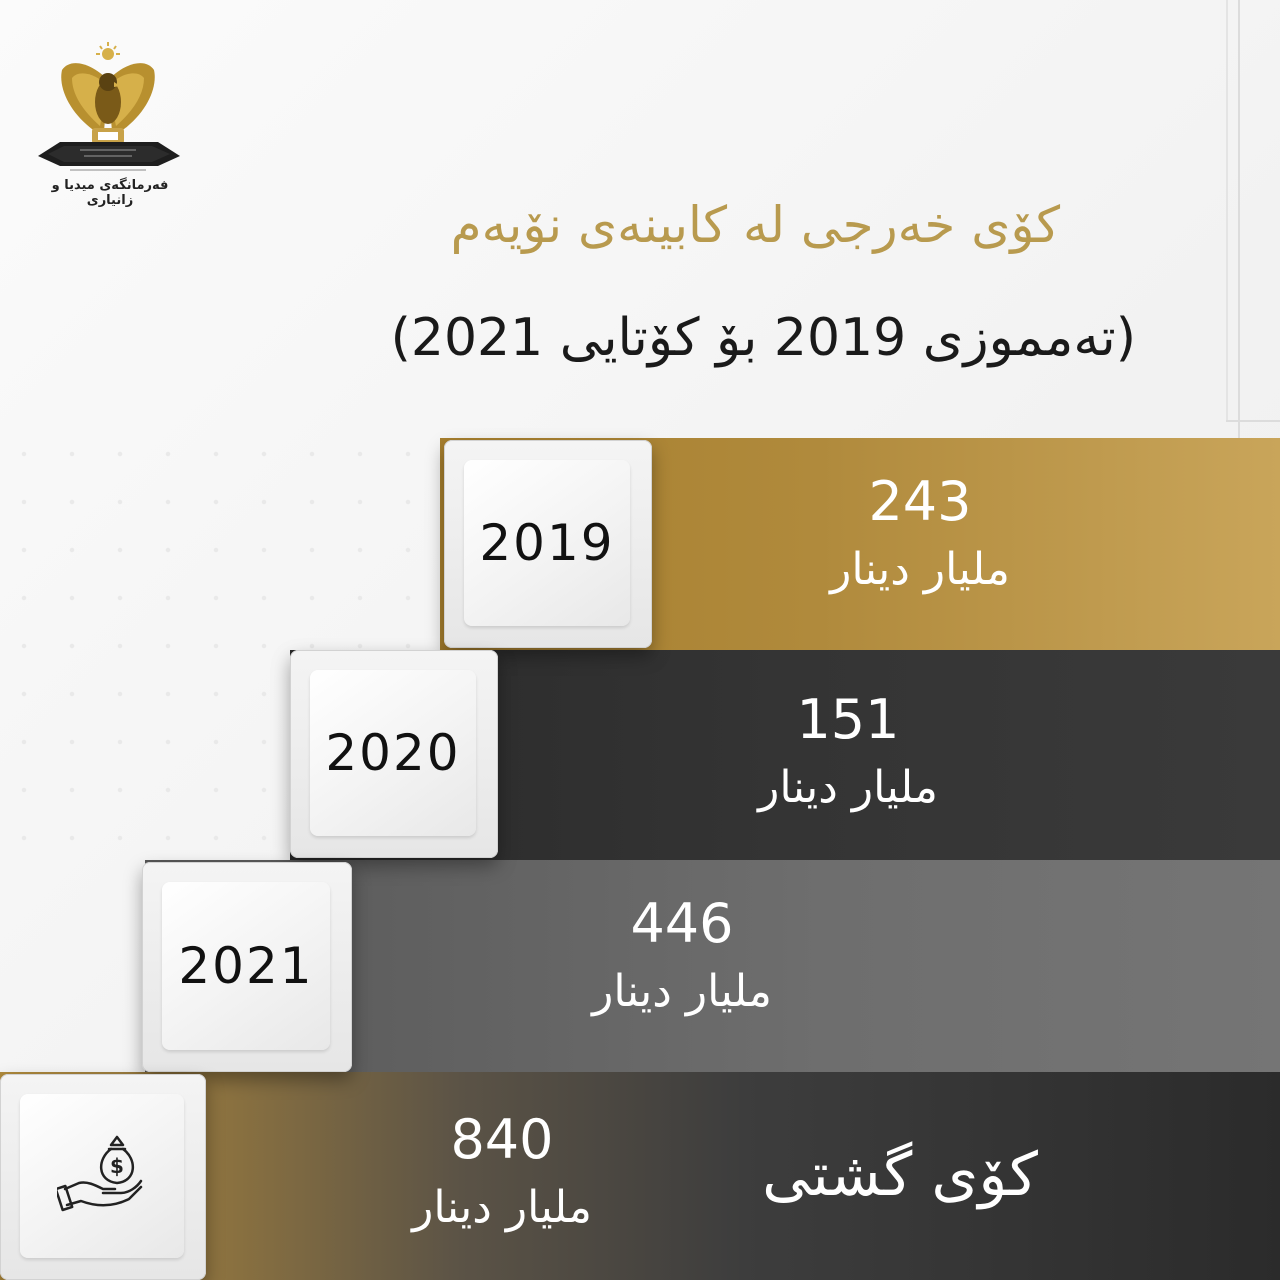 This screenshot has width=1280, height=1280. What do you see at coordinates (682, 923) in the screenshot?
I see `value-number: 446` at bounding box center [682, 923].